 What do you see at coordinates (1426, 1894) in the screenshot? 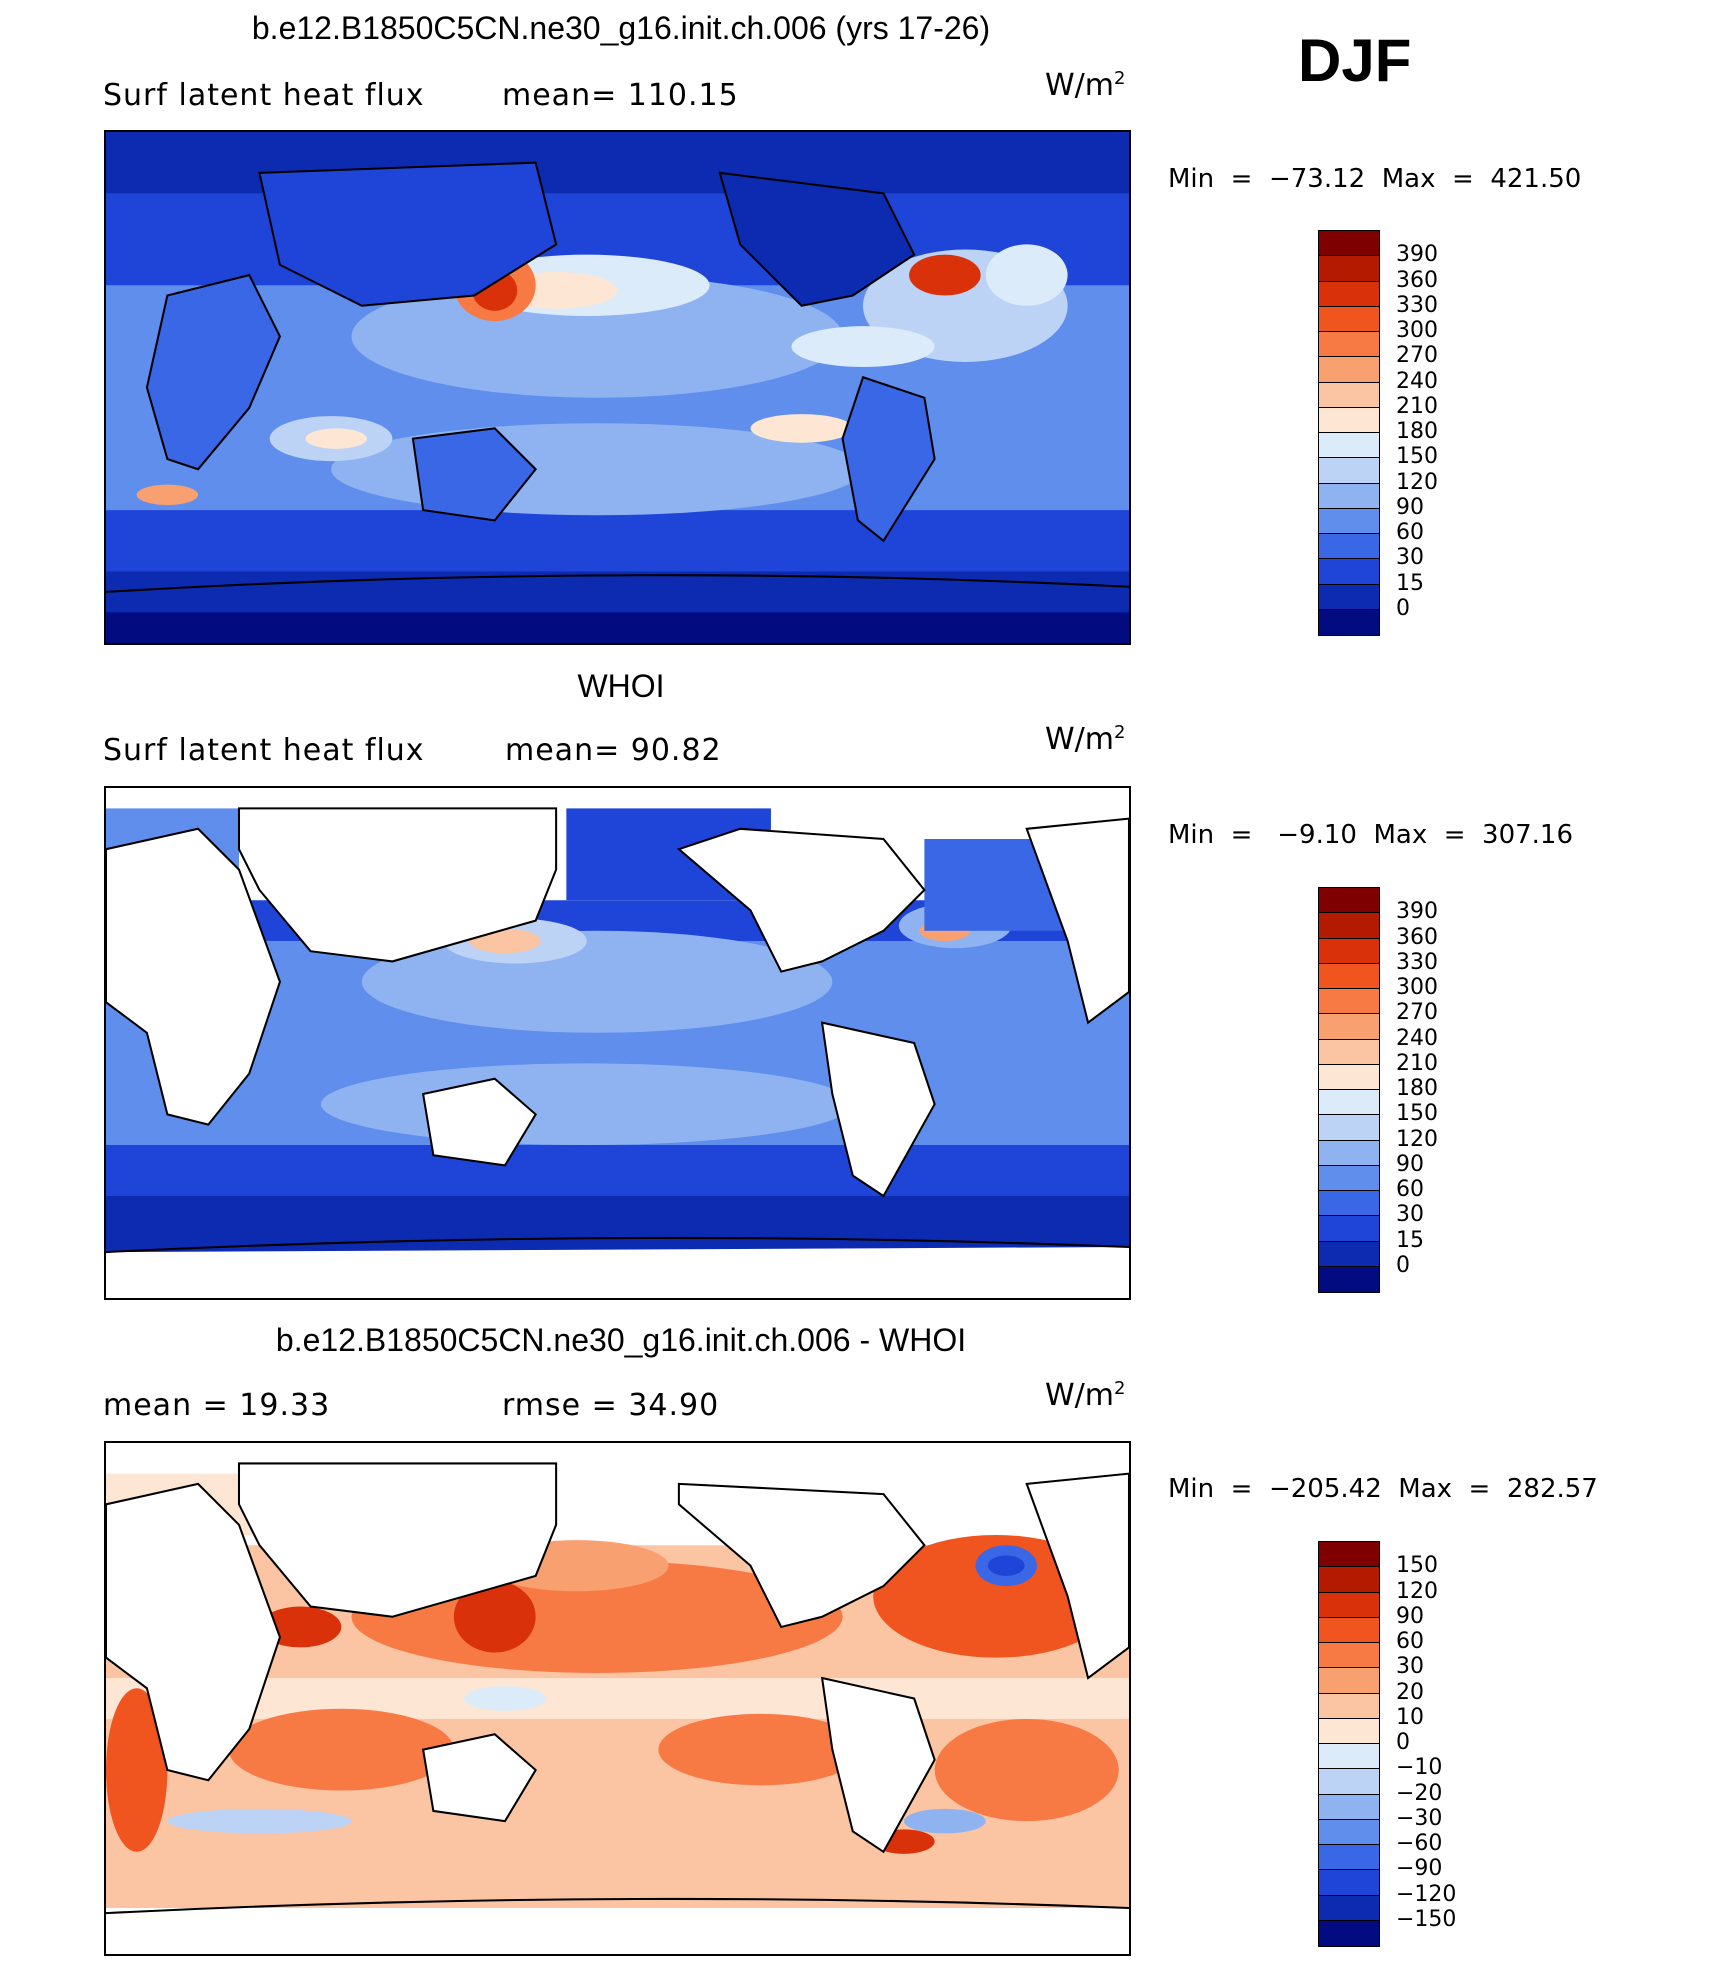
I see `colorbar-tick-label: −120` at bounding box center [1426, 1894].